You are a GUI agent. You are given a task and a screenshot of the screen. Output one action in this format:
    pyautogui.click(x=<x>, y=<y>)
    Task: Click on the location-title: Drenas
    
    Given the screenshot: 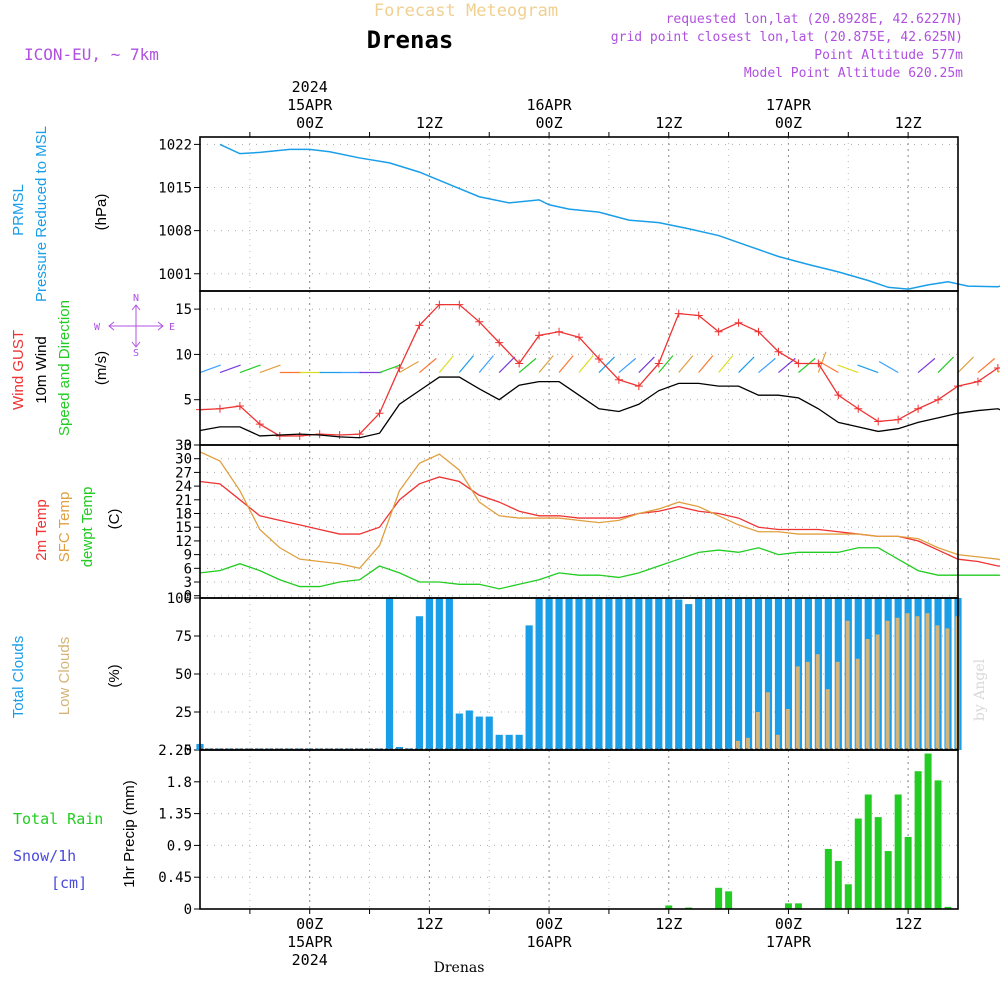 What is the action you would take?
    pyautogui.click(x=410, y=40)
    